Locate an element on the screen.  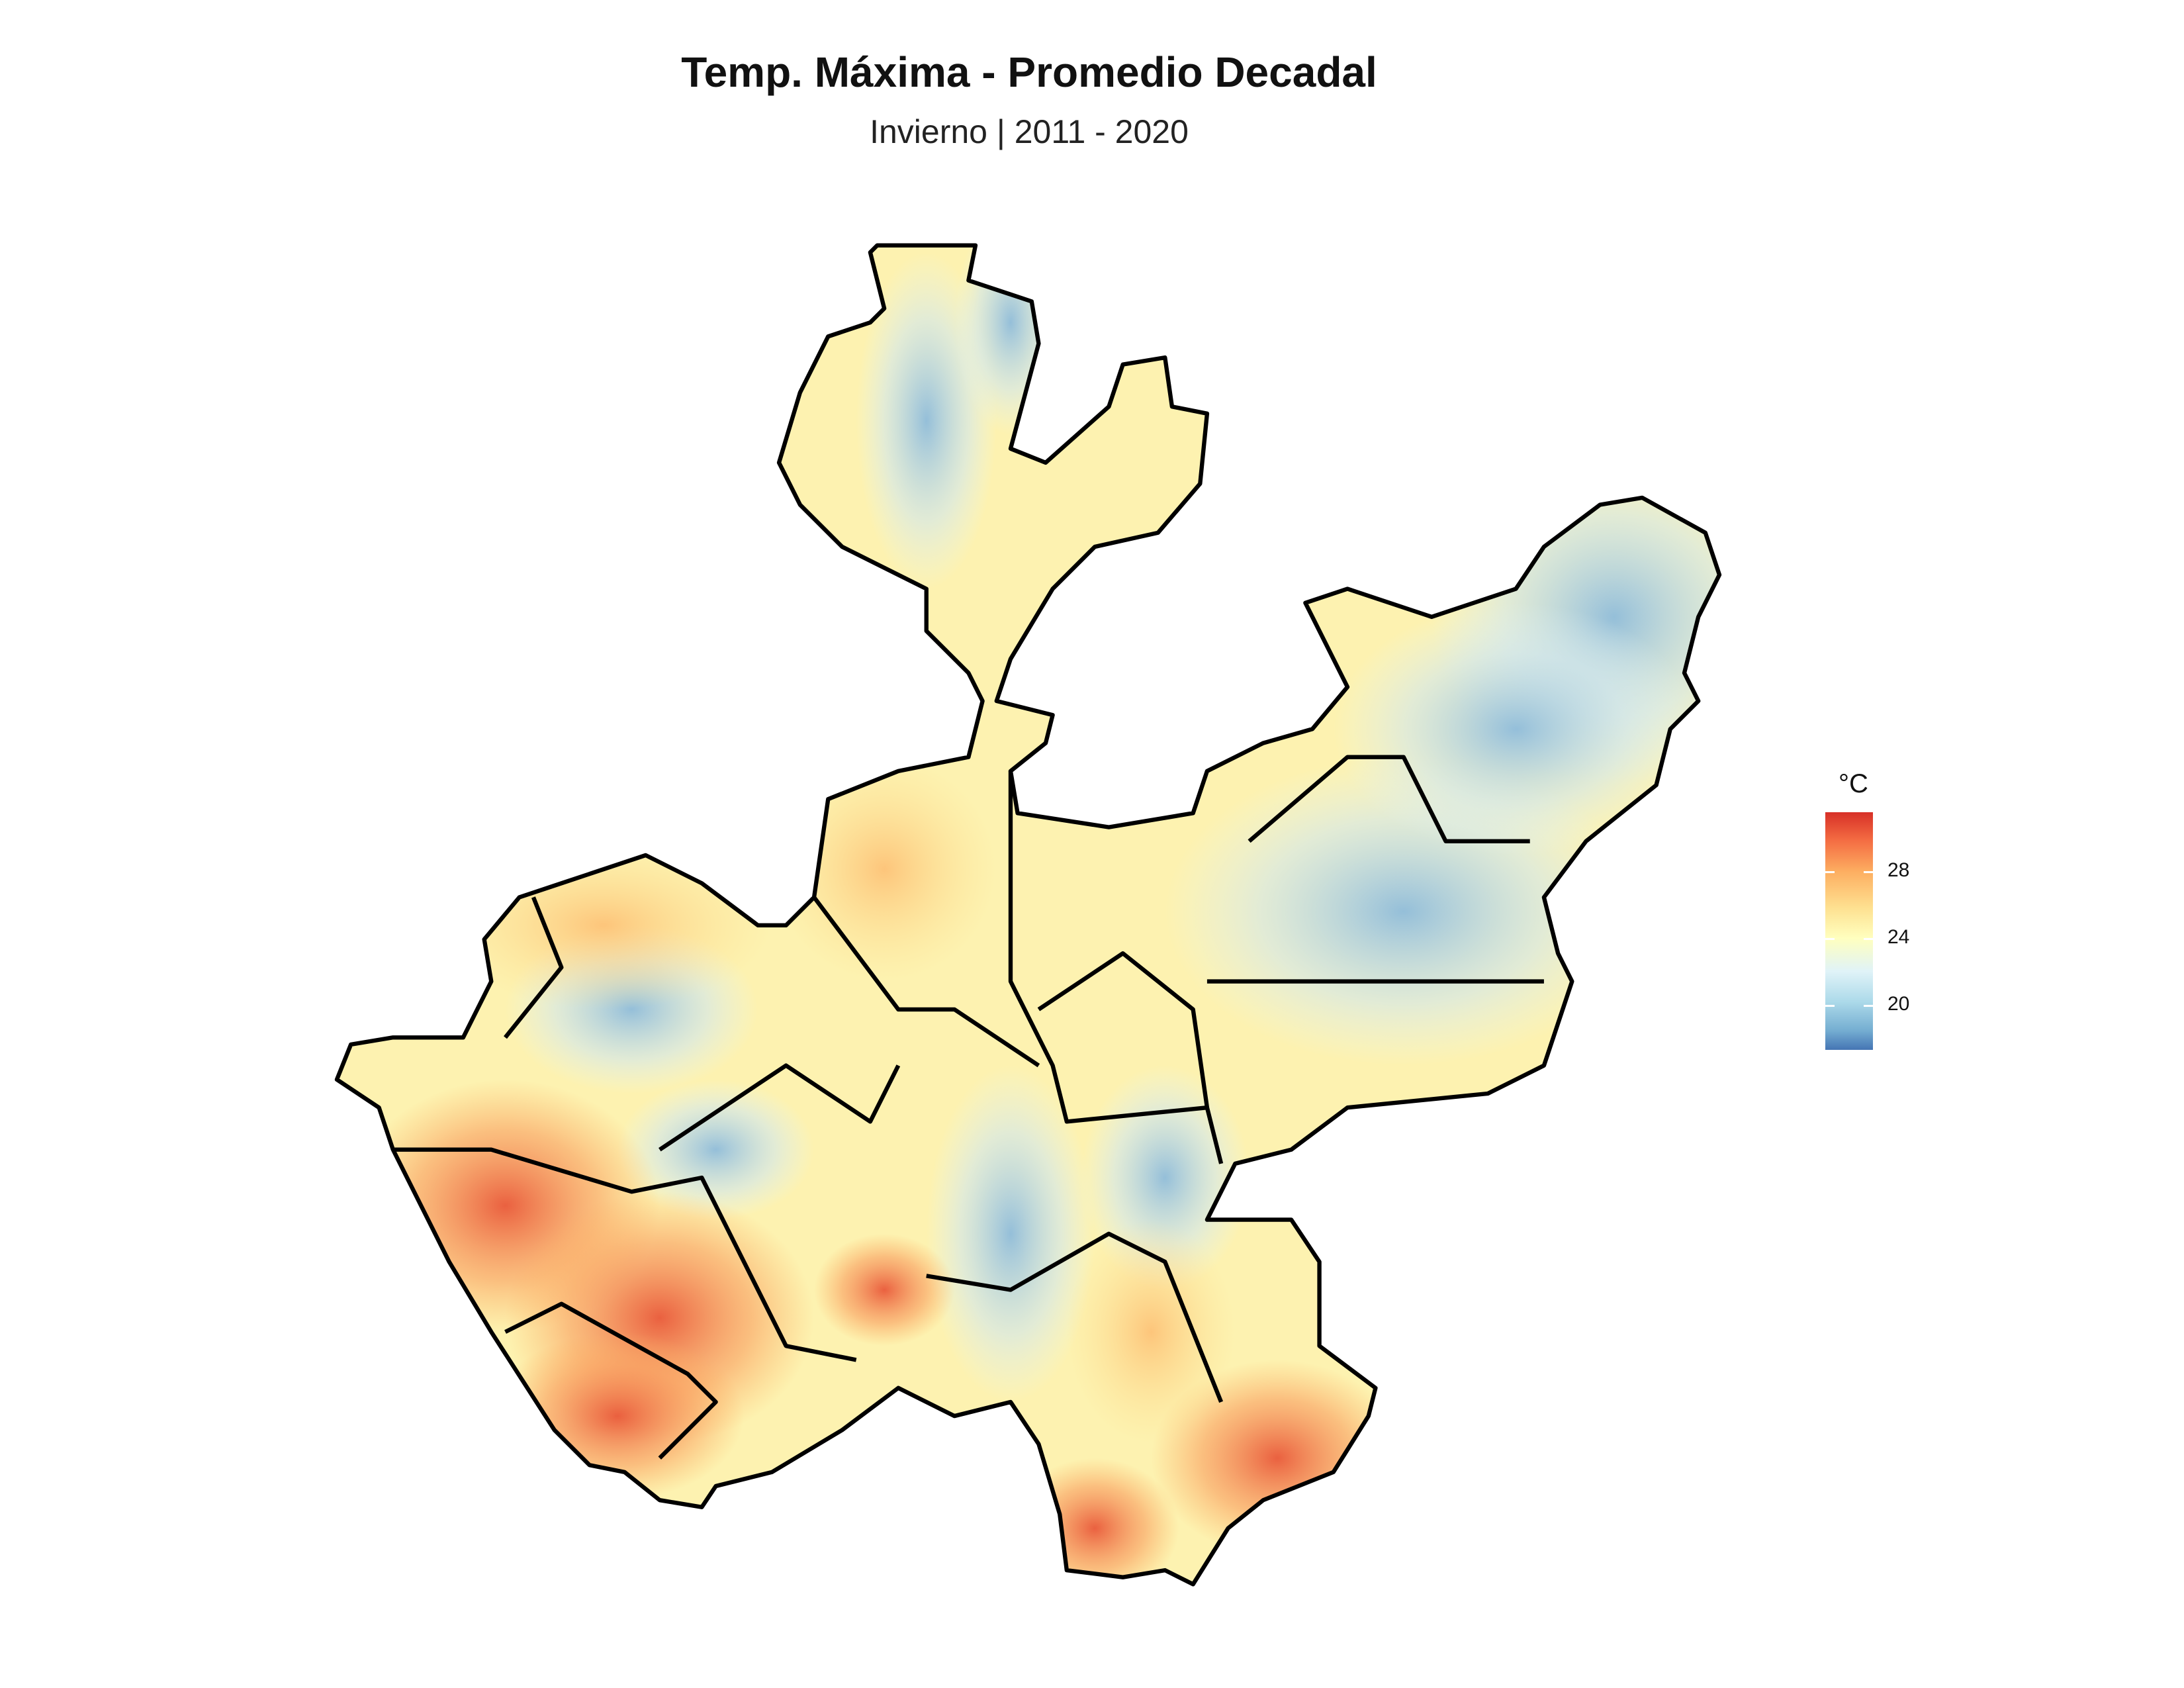
legend-label-20: 20 is located at coordinates (1899, 1004).